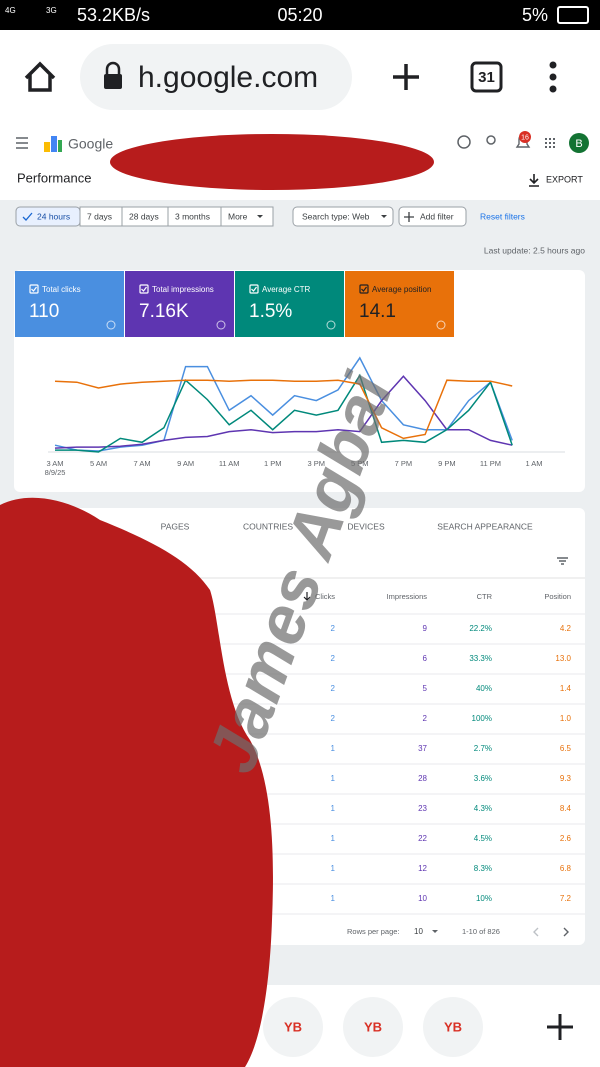 Image resolution: width=600 pixels, height=1067 pixels. What do you see at coordinates (268, 526) in the screenshot?
I see `tab: COUNTRIES` at bounding box center [268, 526].